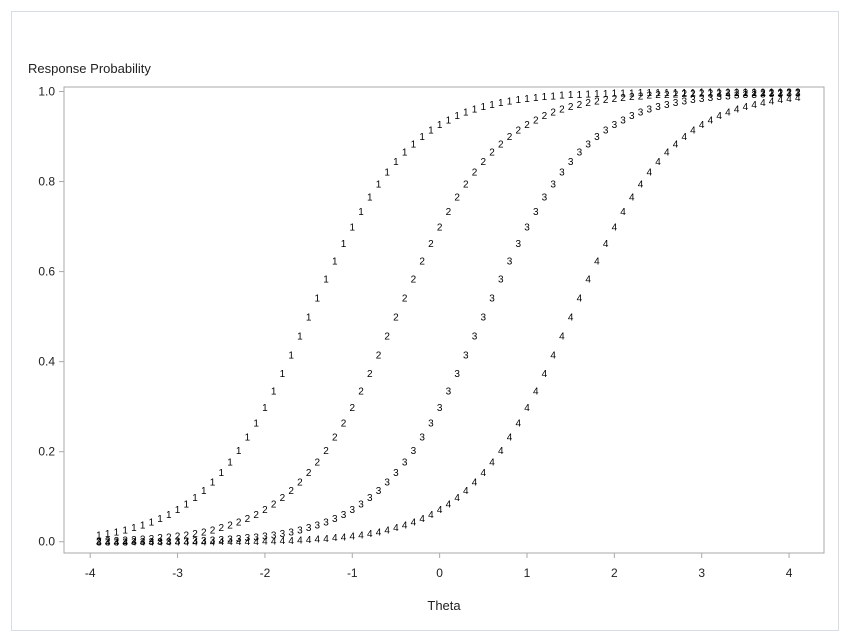 Image resolution: width=851 pixels, height=644 pixels. I want to click on x-tick-label: -4, so click(90, 573).